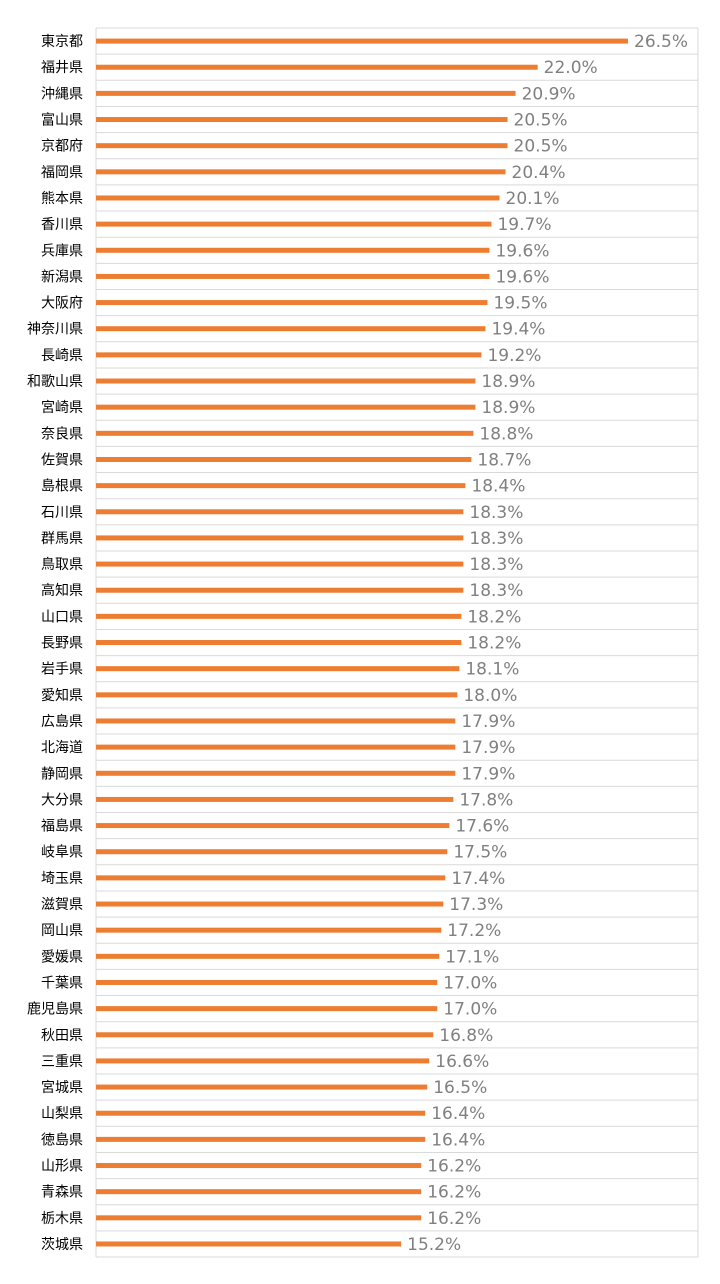 The height and width of the screenshot is (1284, 720). Describe the element at coordinates (62, 120) in the screenshot. I see `category-label: 富山県` at that location.